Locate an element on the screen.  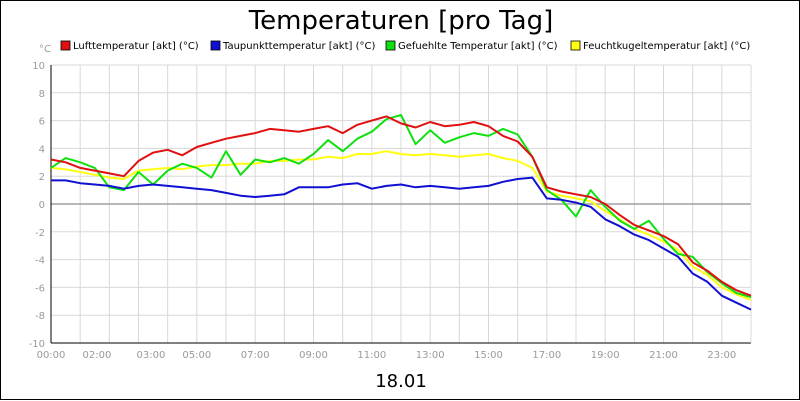
legend-label: Gefuehlte Temperatur [akt] (°C) is located at coordinates (478, 46).